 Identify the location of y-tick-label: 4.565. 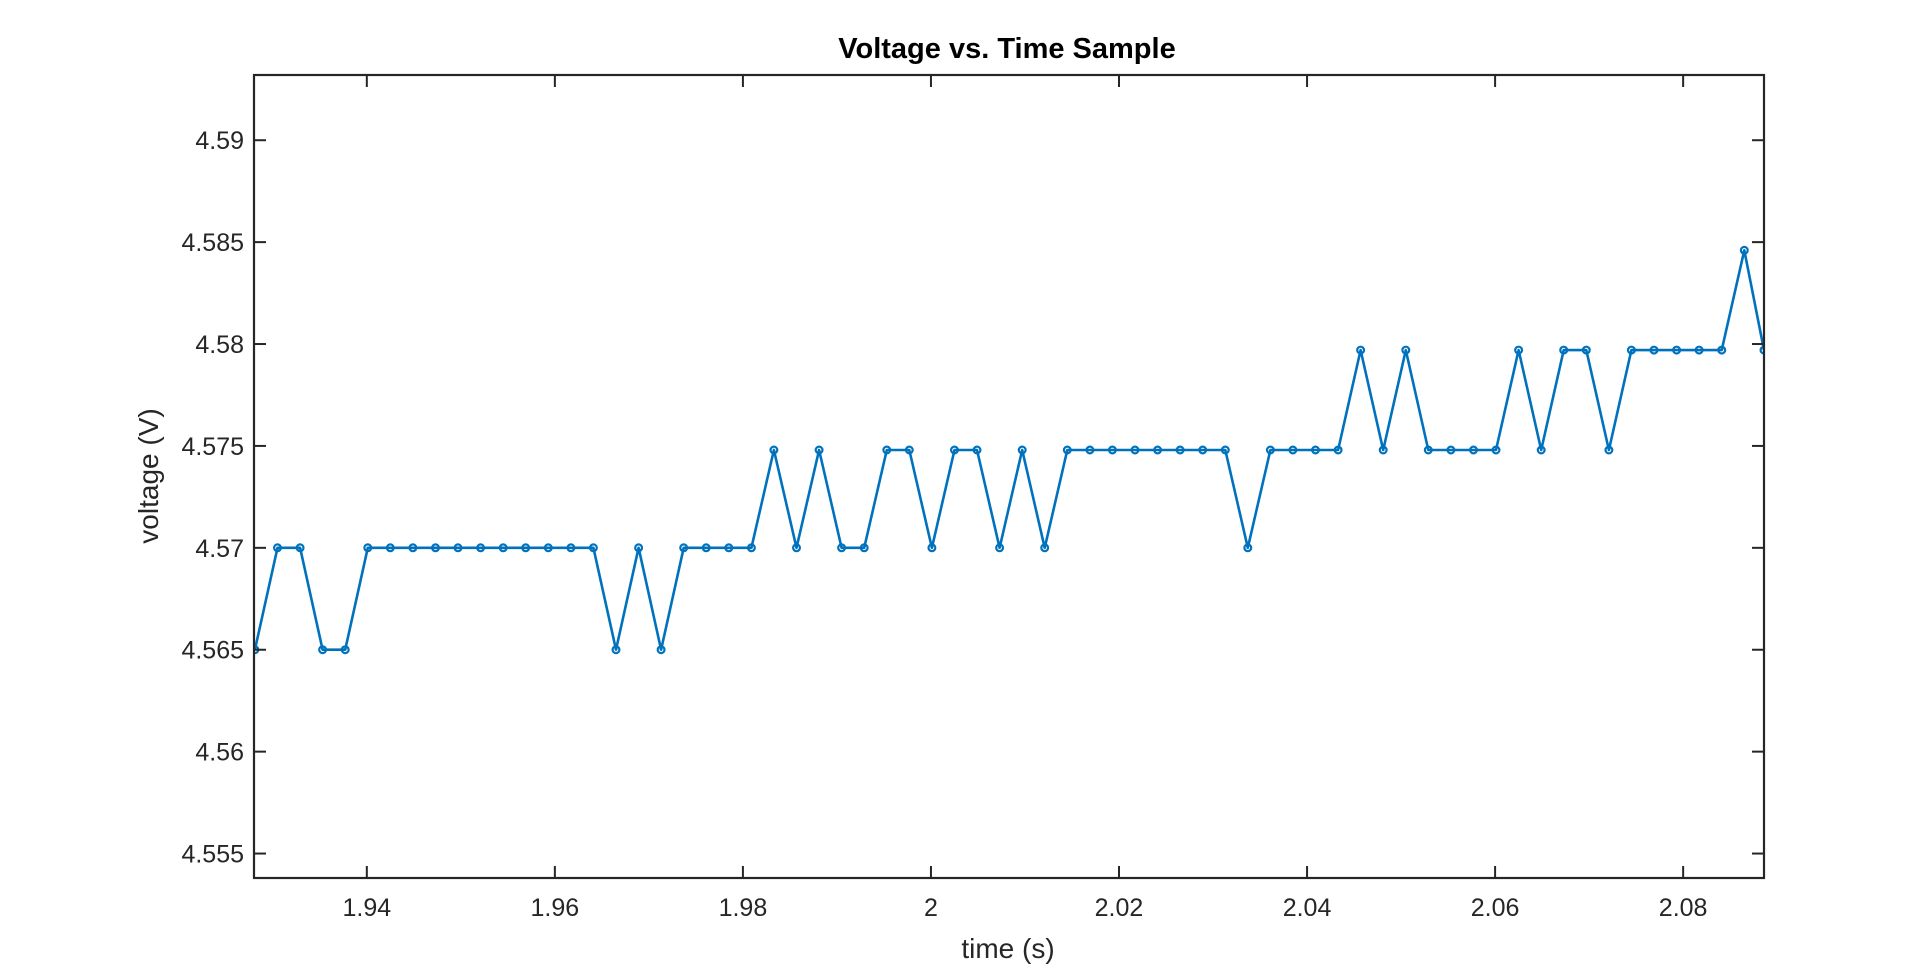
(212, 651).